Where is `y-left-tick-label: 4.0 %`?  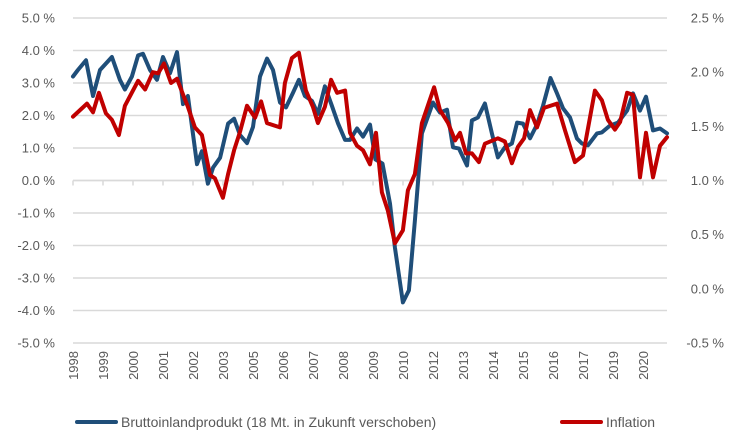
y-left-tick-label: 4.0 % is located at coordinates (39, 50).